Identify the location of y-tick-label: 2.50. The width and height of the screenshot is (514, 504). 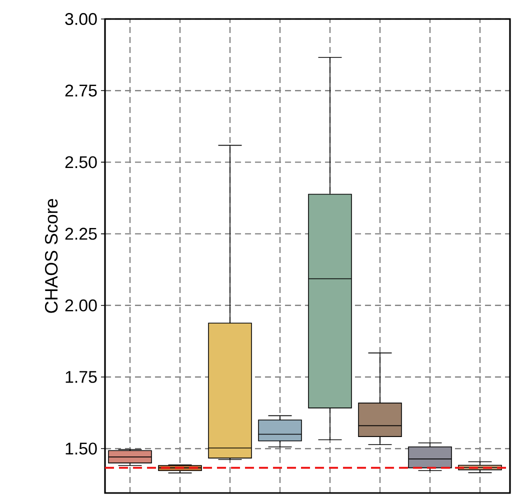
(81, 162).